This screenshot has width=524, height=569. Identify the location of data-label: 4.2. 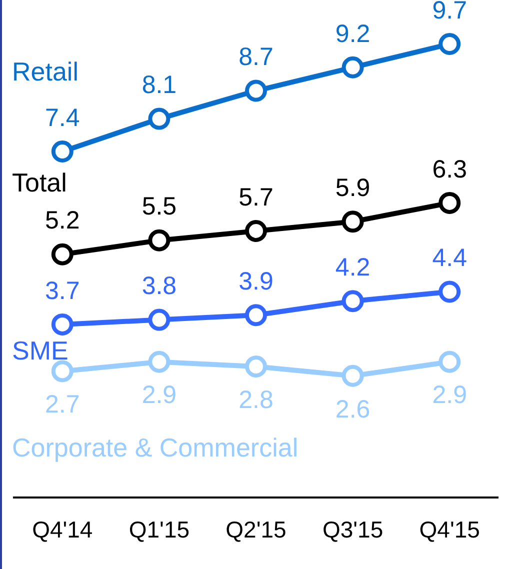
(352, 267).